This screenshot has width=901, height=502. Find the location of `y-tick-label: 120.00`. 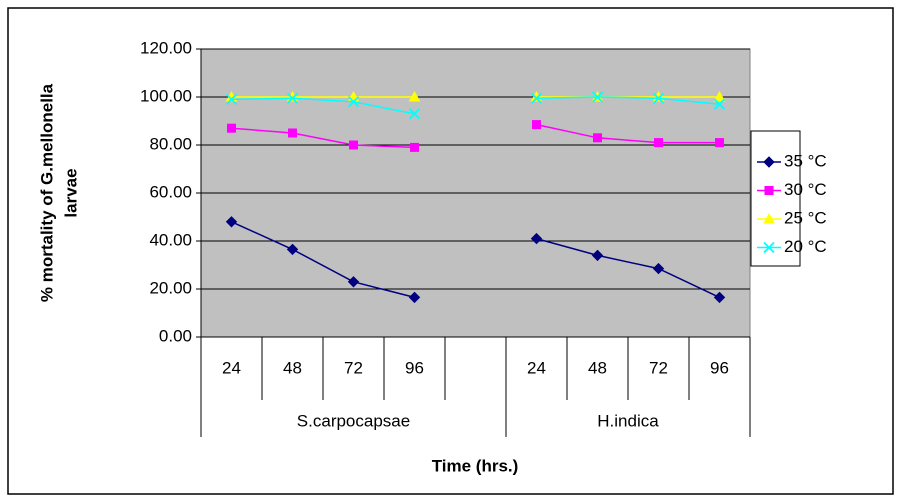

y-tick-label: 120.00 is located at coordinates (166, 47).